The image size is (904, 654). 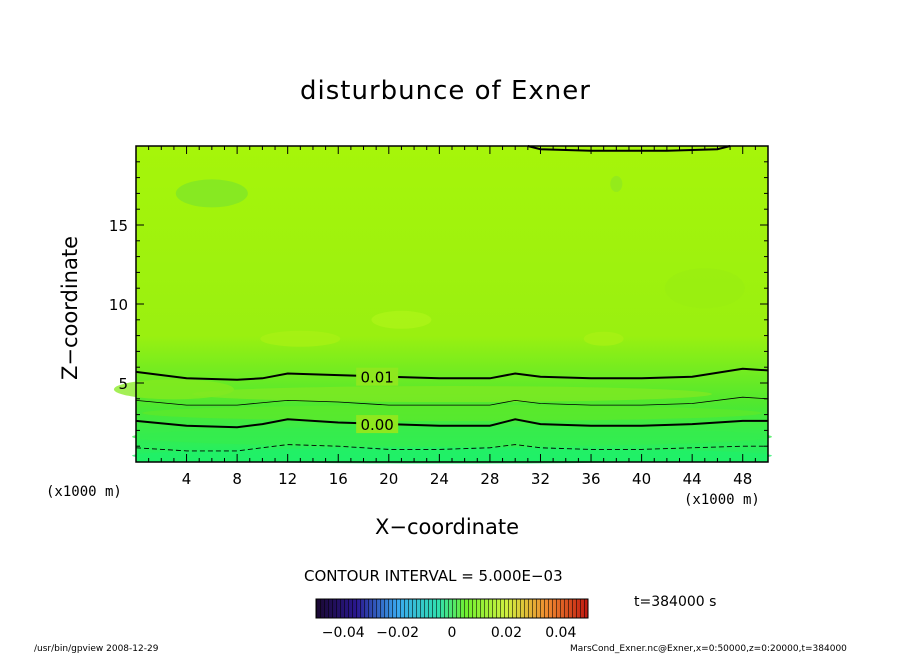 I want to click on x-axis-label: X−coordinate, so click(x=447, y=527).